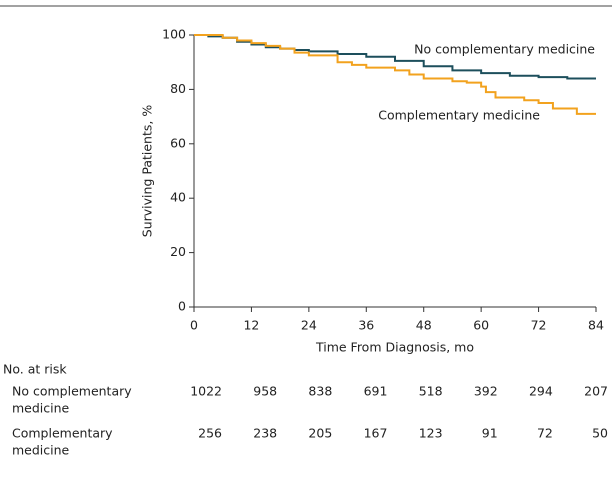  Describe the element at coordinates (251, 325) in the screenshot. I see `x-tick-label: 12` at that location.